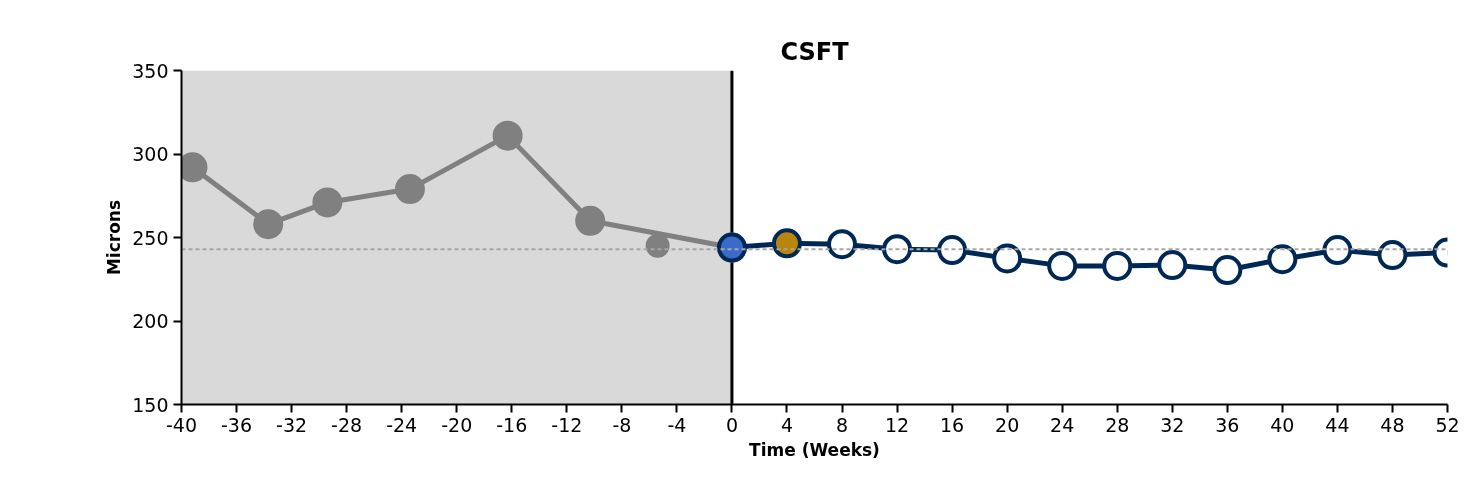 The image size is (1466, 495). What do you see at coordinates (567, 424) in the screenshot?
I see `x-tick-label: -12` at bounding box center [567, 424].